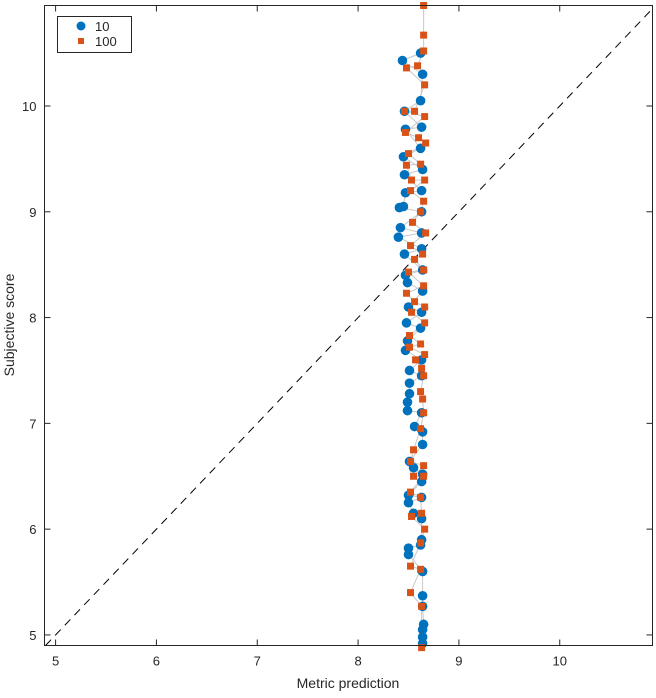 Image resolution: width=656 pixels, height=698 pixels. What do you see at coordinates (458, 661) in the screenshot?
I see `x-tick-label: 9` at bounding box center [458, 661].